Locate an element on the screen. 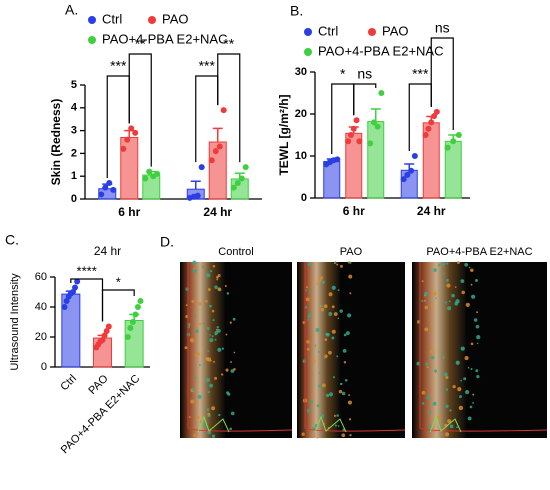 This screenshot has height=490, width=550. legend-label: Ctrl is located at coordinates (328, 30).